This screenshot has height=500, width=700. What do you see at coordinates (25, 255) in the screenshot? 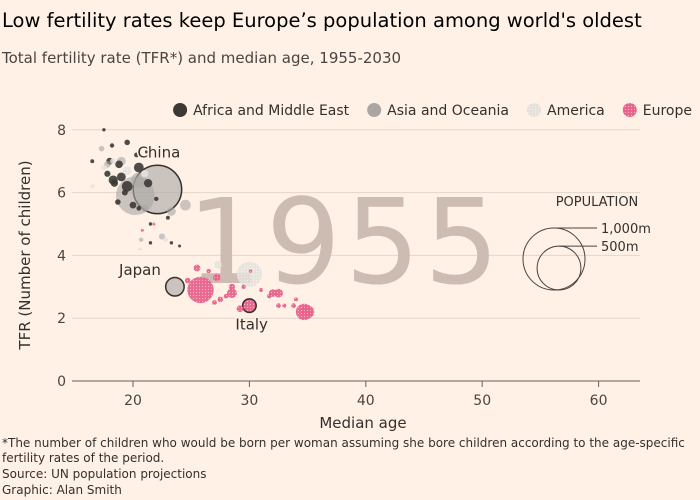
I see `y-axis-label: TFR (Number of children)` at bounding box center [25, 255].